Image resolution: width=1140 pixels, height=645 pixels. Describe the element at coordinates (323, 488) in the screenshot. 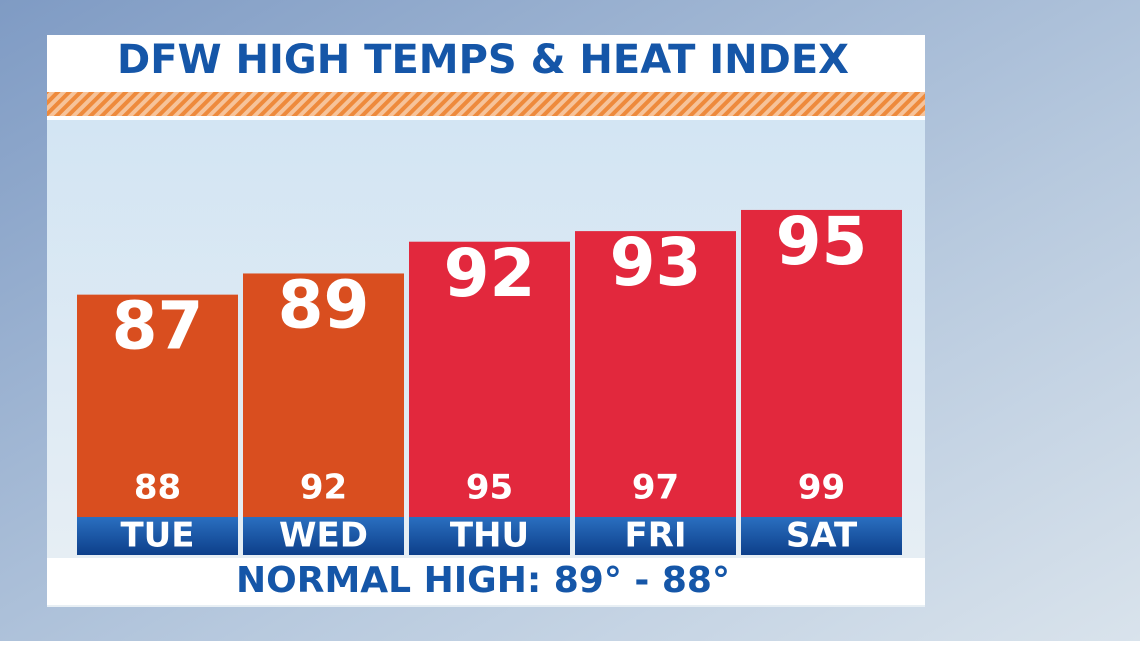

I see `heat-index-label: 92` at that location.